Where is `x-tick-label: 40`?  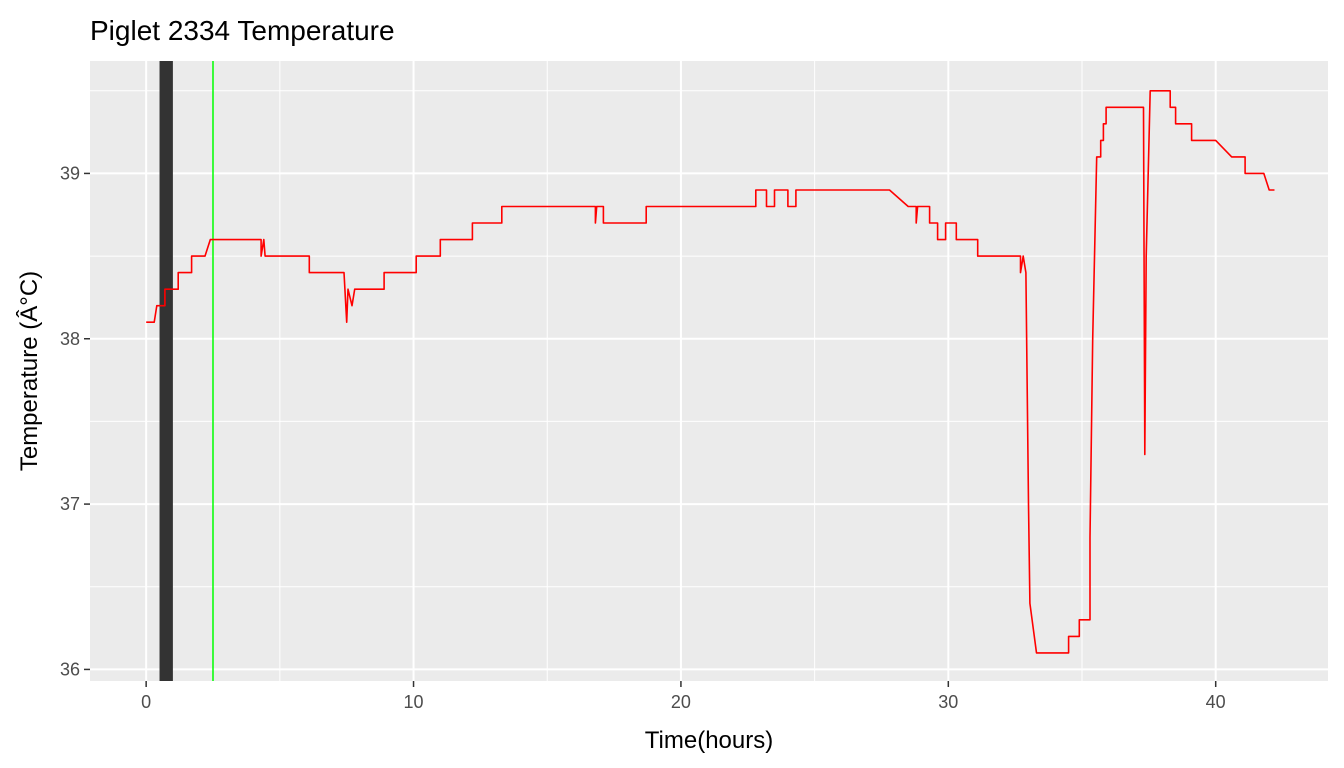 x-tick-label: 40 is located at coordinates (1216, 702).